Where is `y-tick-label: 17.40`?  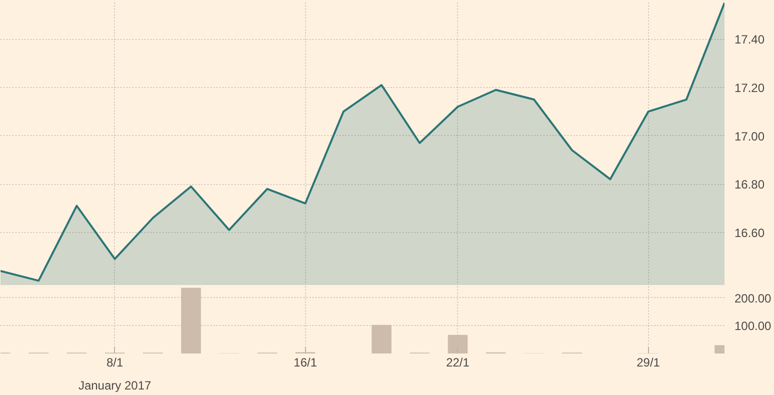
y-tick-label: 17.40 is located at coordinates (749, 39).